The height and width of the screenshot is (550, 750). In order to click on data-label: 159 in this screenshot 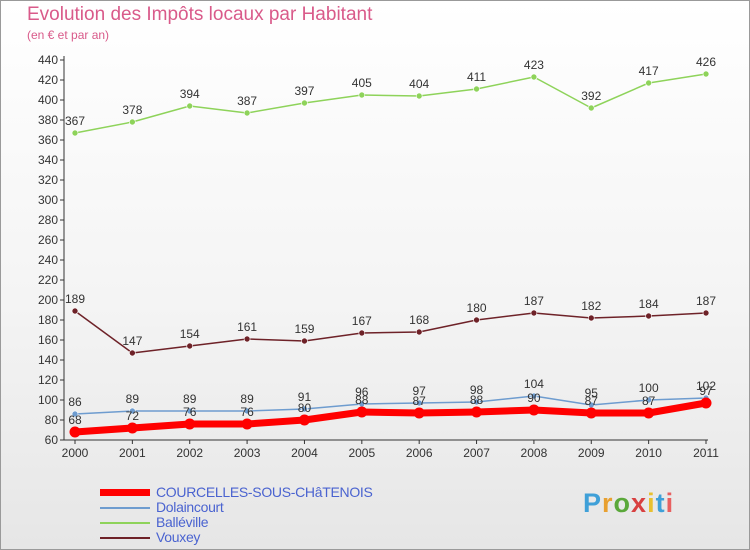, I will do `click(304, 329)`.